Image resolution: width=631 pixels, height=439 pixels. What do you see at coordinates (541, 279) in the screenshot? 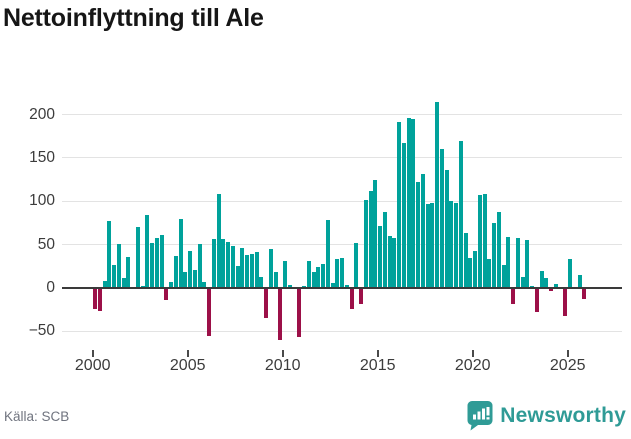
I see `bar-2023-Q3` at bounding box center [541, 279].